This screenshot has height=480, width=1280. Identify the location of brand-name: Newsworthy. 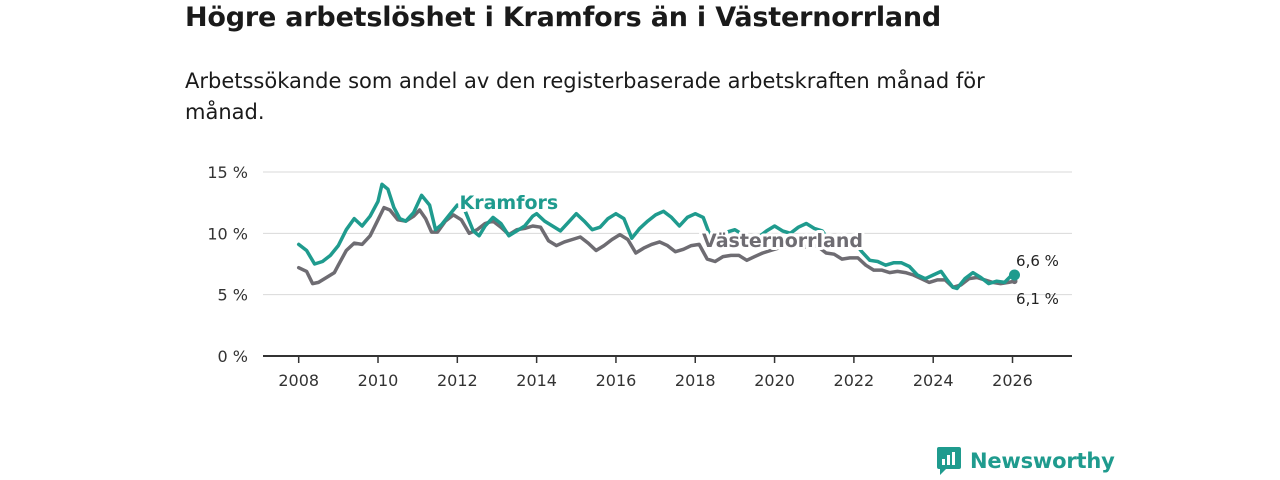
(1042, 461).